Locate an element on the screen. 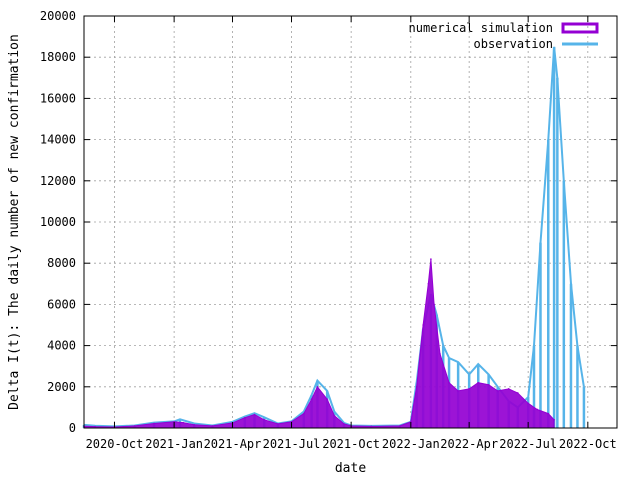 This screenshot has height=480, width=640. x-tick-label: 2020-Oct is located at coordinates (115, 444).